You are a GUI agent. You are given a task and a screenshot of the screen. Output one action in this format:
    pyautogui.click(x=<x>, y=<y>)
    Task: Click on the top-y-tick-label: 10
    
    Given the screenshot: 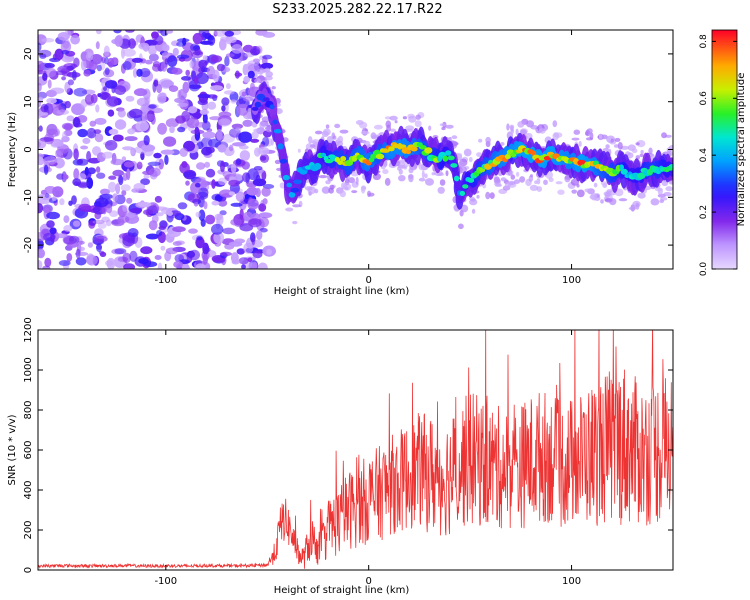 What is the action you would take?
    pyautogui.click(x=28, y=101)
    